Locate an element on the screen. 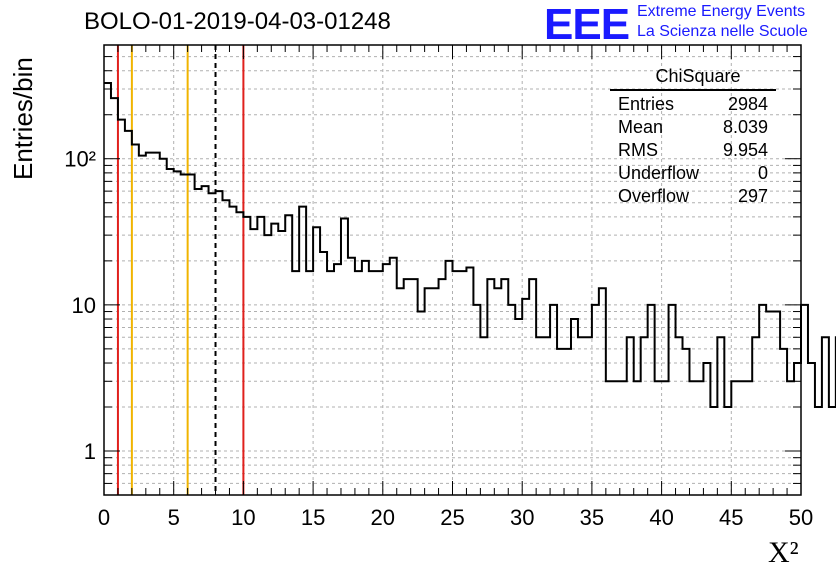 Image resolution: width=836 pixels, height=572 pixels. x-tick-label: 5 is located at coordinates (174, 517).